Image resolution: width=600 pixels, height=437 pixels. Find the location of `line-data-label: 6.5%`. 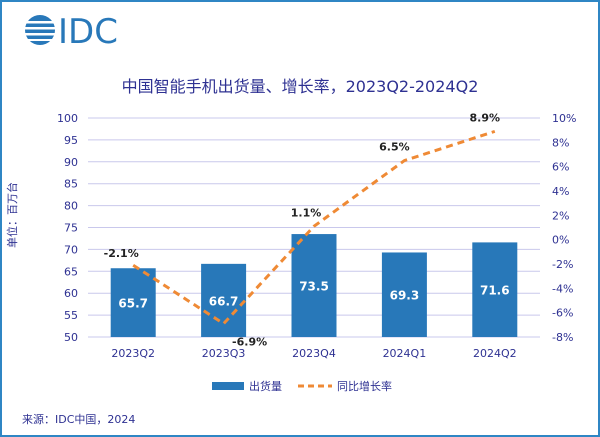

line-data-label: 6.5% is located at coordinates (394, 147).